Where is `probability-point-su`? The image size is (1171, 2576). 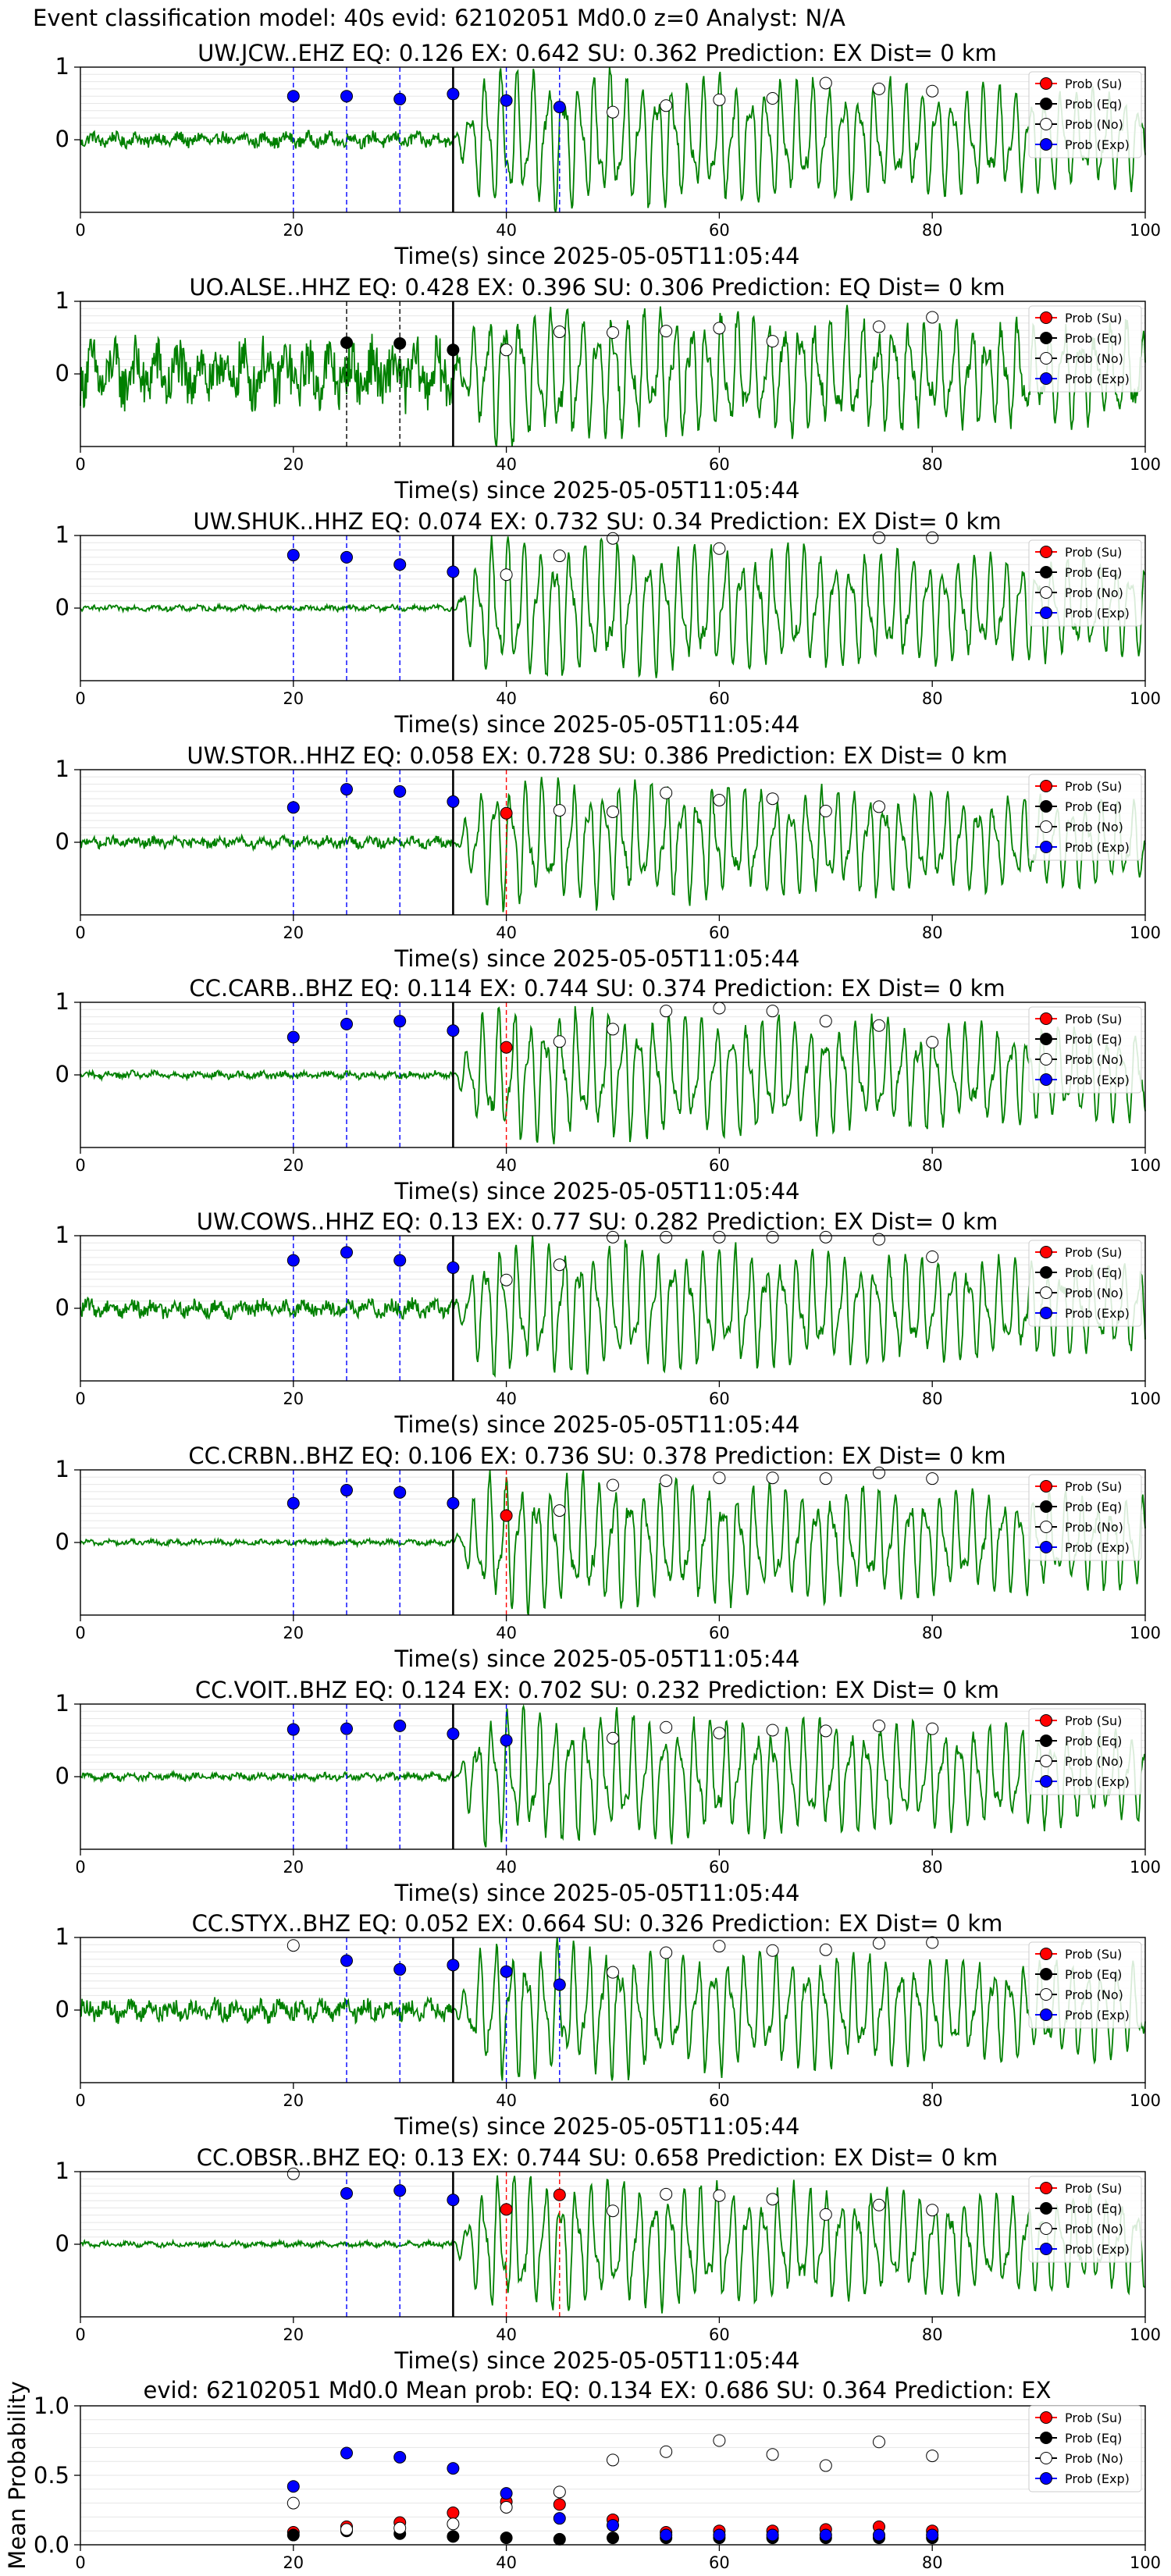
probability-point-su is located at coordinates (559, 2194).